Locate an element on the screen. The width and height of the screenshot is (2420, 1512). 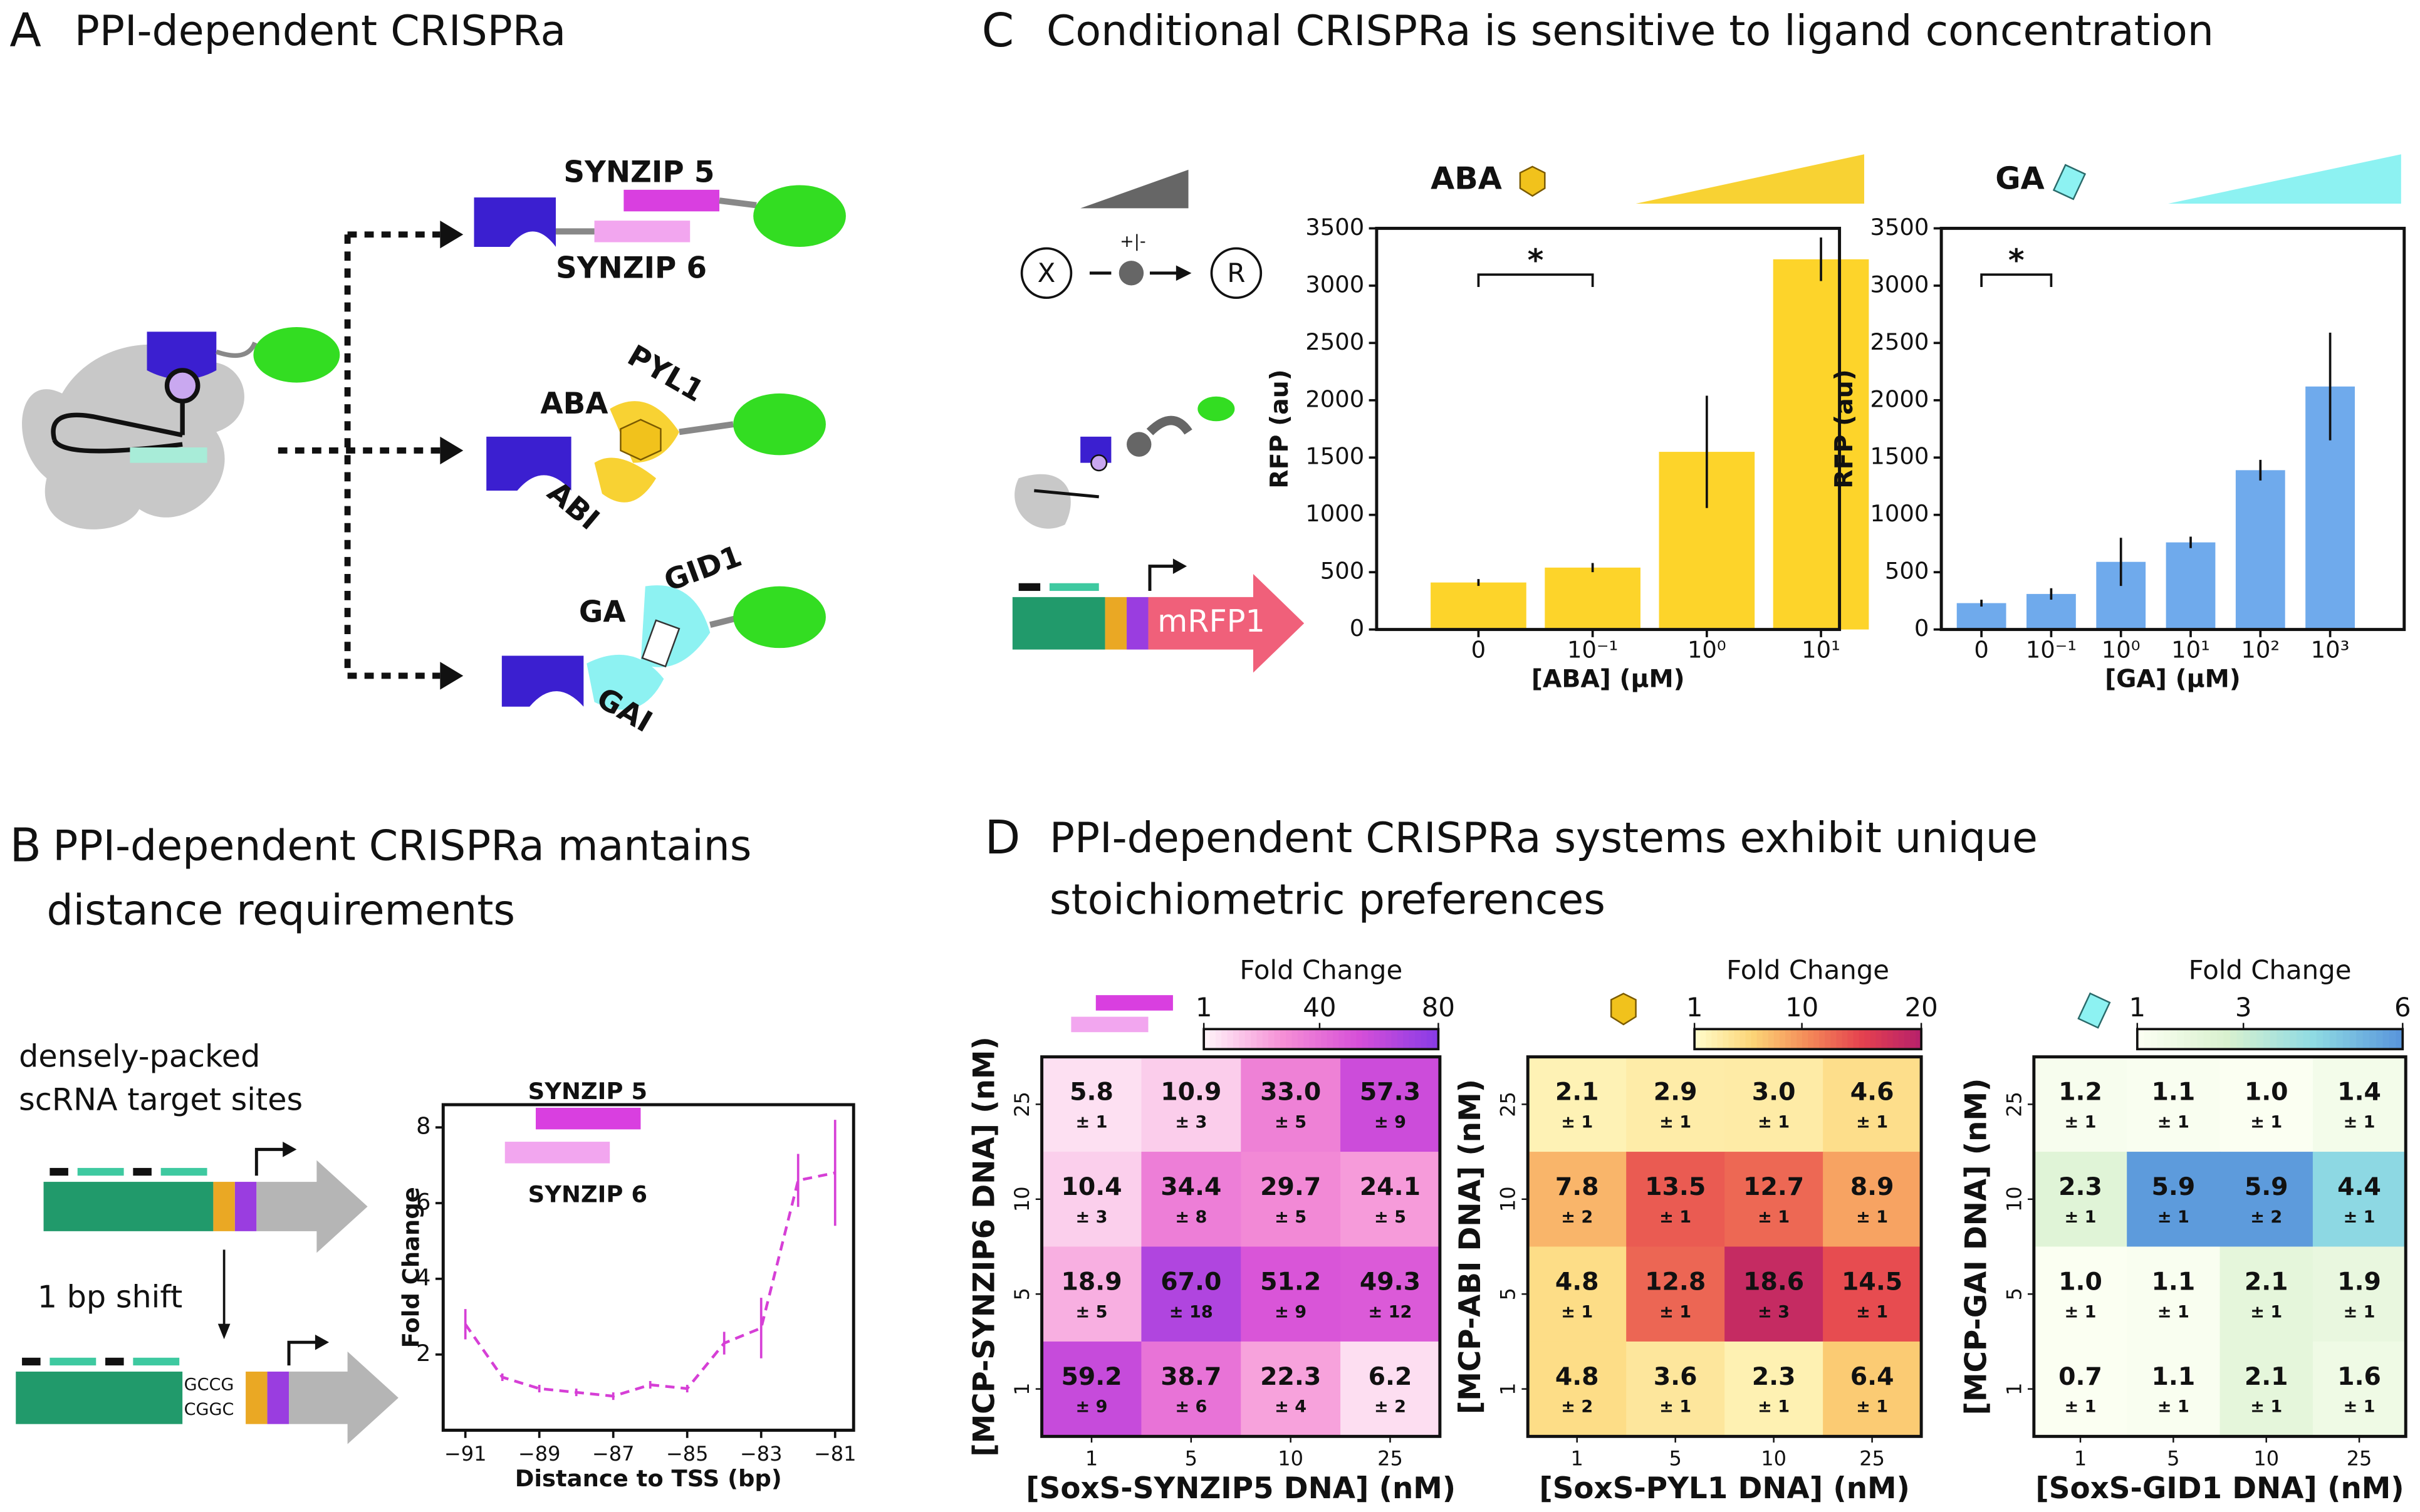
x-tick-label: −87 is located at coordinates (613, 1454).